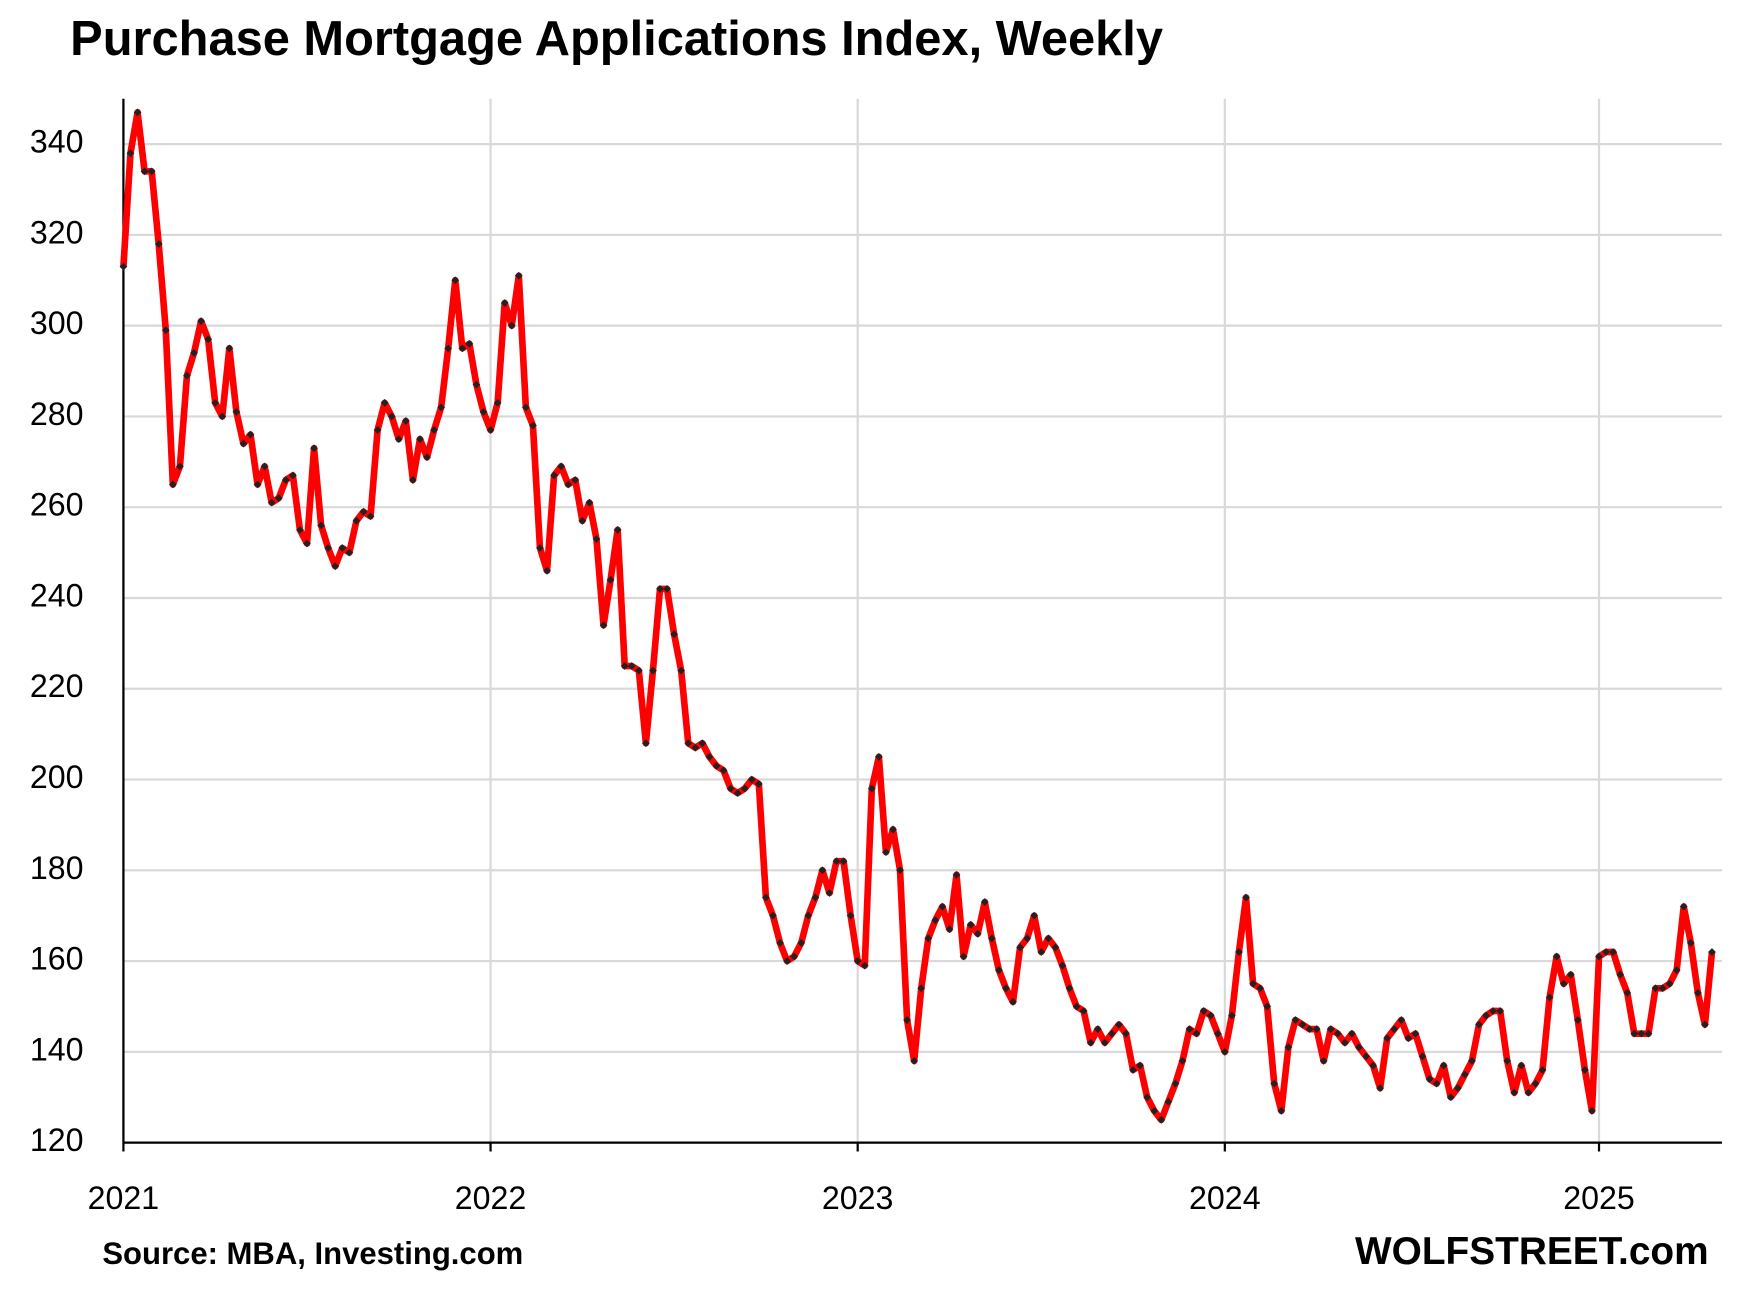 This screenshot has width=1740, height=1309. I want to click on y-tick-label: 240, so click(57, 595).